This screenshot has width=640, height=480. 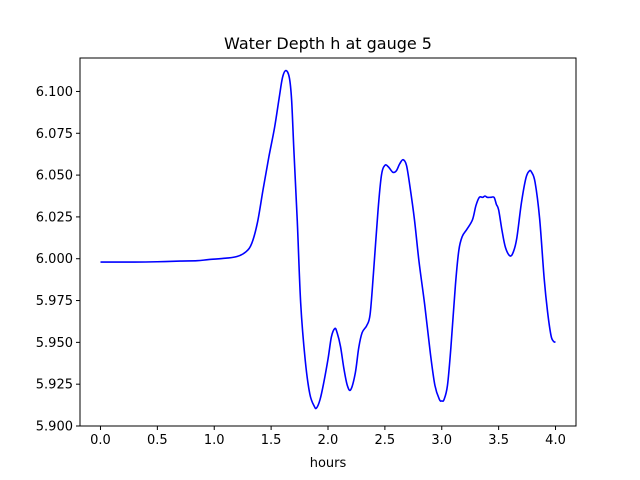 What do you see at coordinates (498, 440) in the screenshot?
I see `x-tick-label: 3.5` at bounding box center [498, 440].